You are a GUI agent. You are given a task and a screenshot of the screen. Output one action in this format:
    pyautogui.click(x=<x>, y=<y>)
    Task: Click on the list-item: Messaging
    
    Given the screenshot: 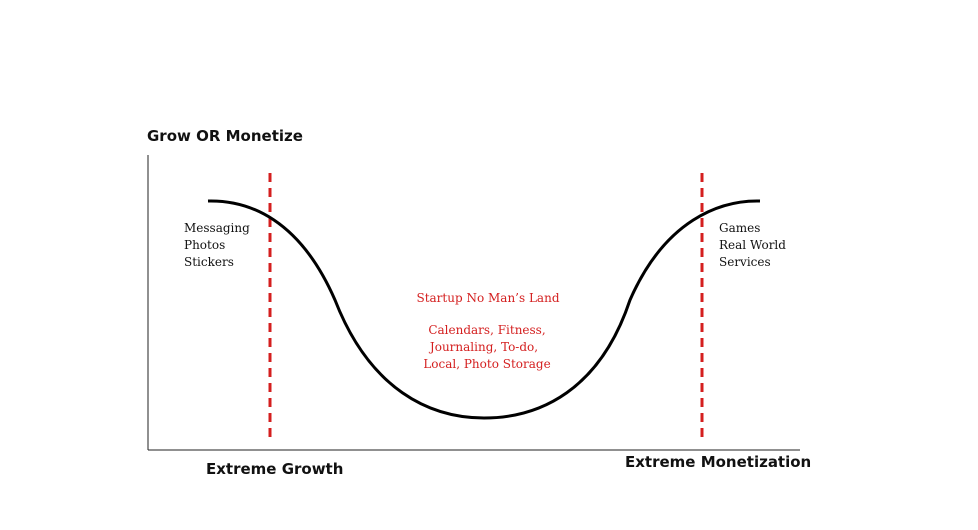 What is the action you would take?
    pyautogui.click(x=217, y=228)
    